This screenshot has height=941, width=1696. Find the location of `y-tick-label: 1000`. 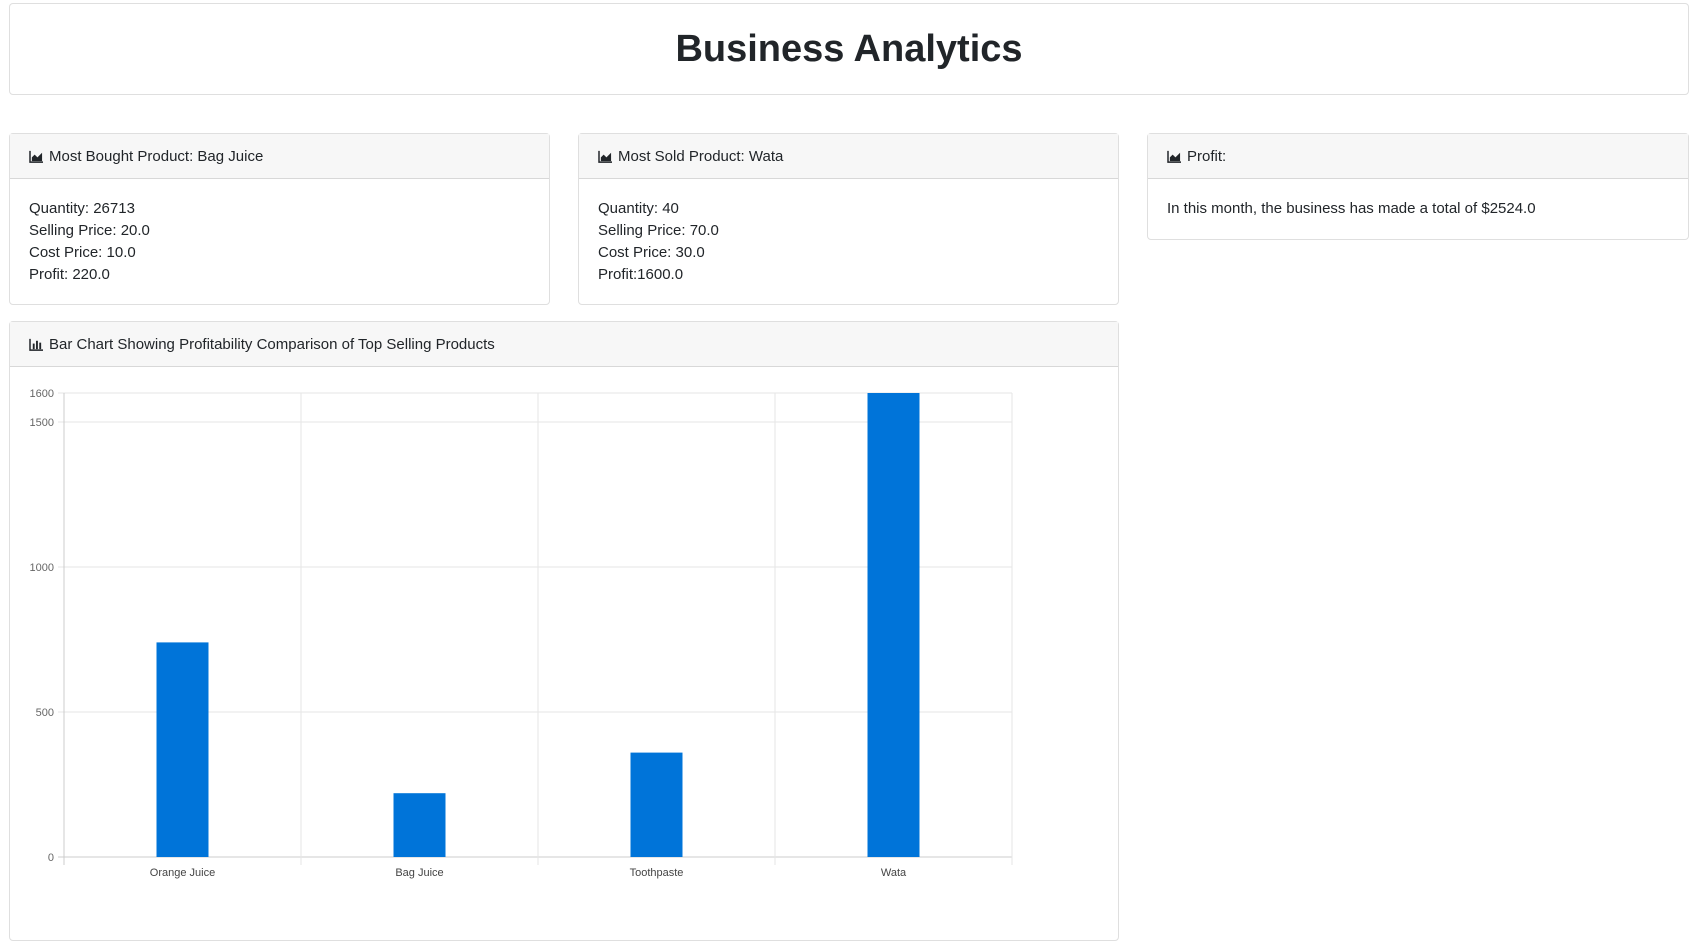

y-tick-label: 1000 is located at coordinates (42, 568).